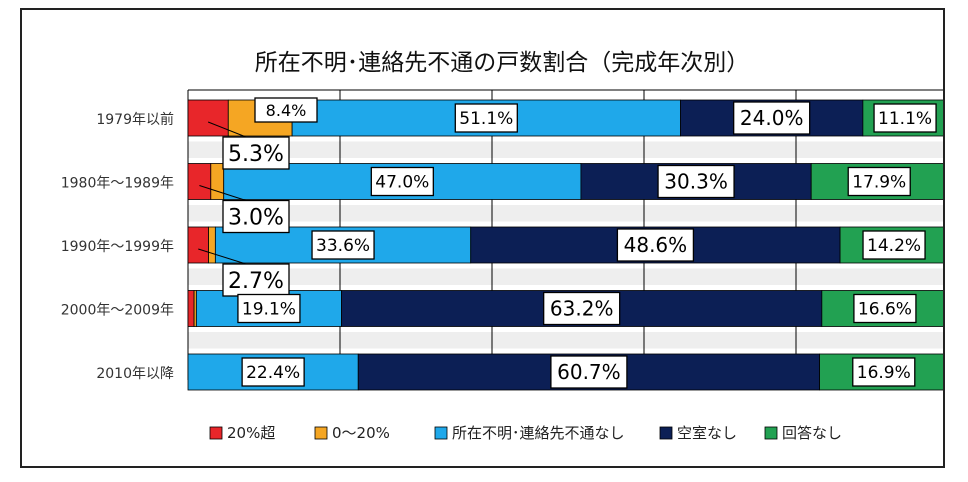 The height and width of the screenshot is (482, 968). I want to click on data-label: 22.4%, so click(273, 373).